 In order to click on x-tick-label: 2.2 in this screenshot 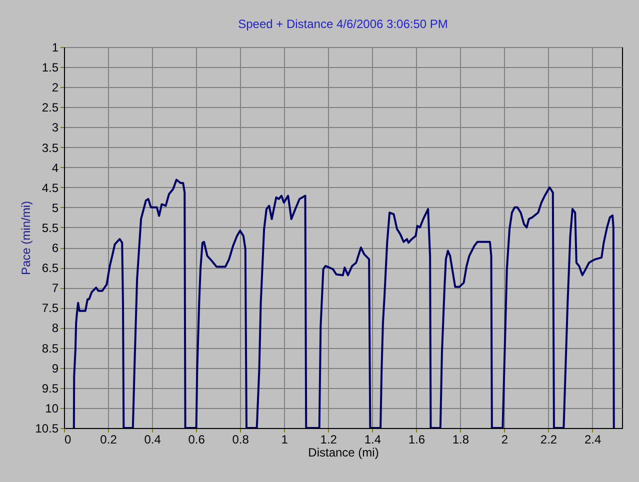, I will do `click(549, 439)`.